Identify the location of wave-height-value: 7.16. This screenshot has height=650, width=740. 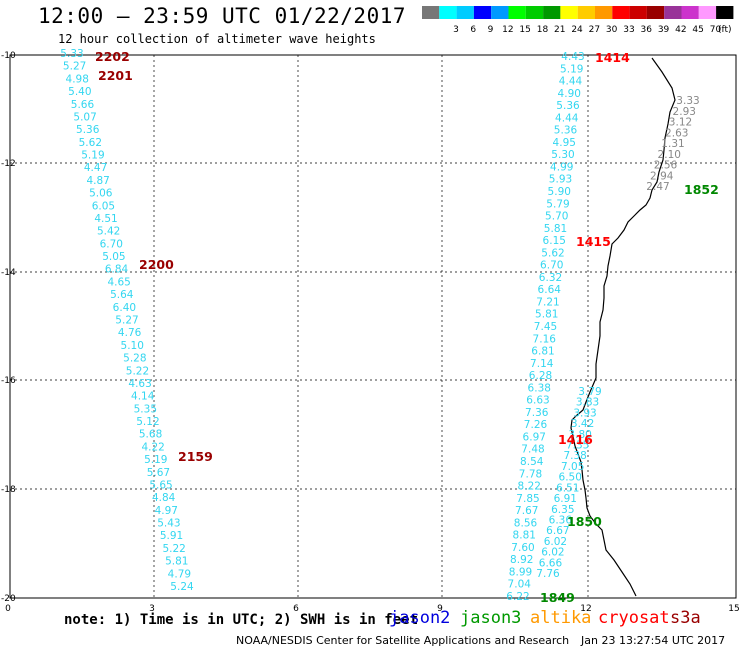
(545, 339).